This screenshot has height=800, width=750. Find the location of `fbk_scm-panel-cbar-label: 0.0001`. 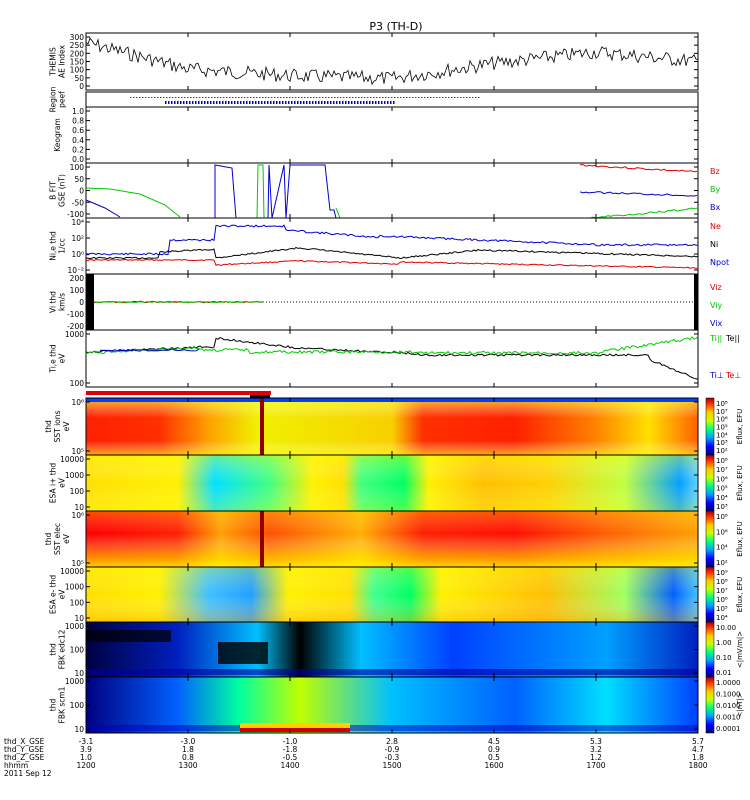

fbk_scm-panel-cbar-label: 0.0001 is located at coordinates (728, 729).